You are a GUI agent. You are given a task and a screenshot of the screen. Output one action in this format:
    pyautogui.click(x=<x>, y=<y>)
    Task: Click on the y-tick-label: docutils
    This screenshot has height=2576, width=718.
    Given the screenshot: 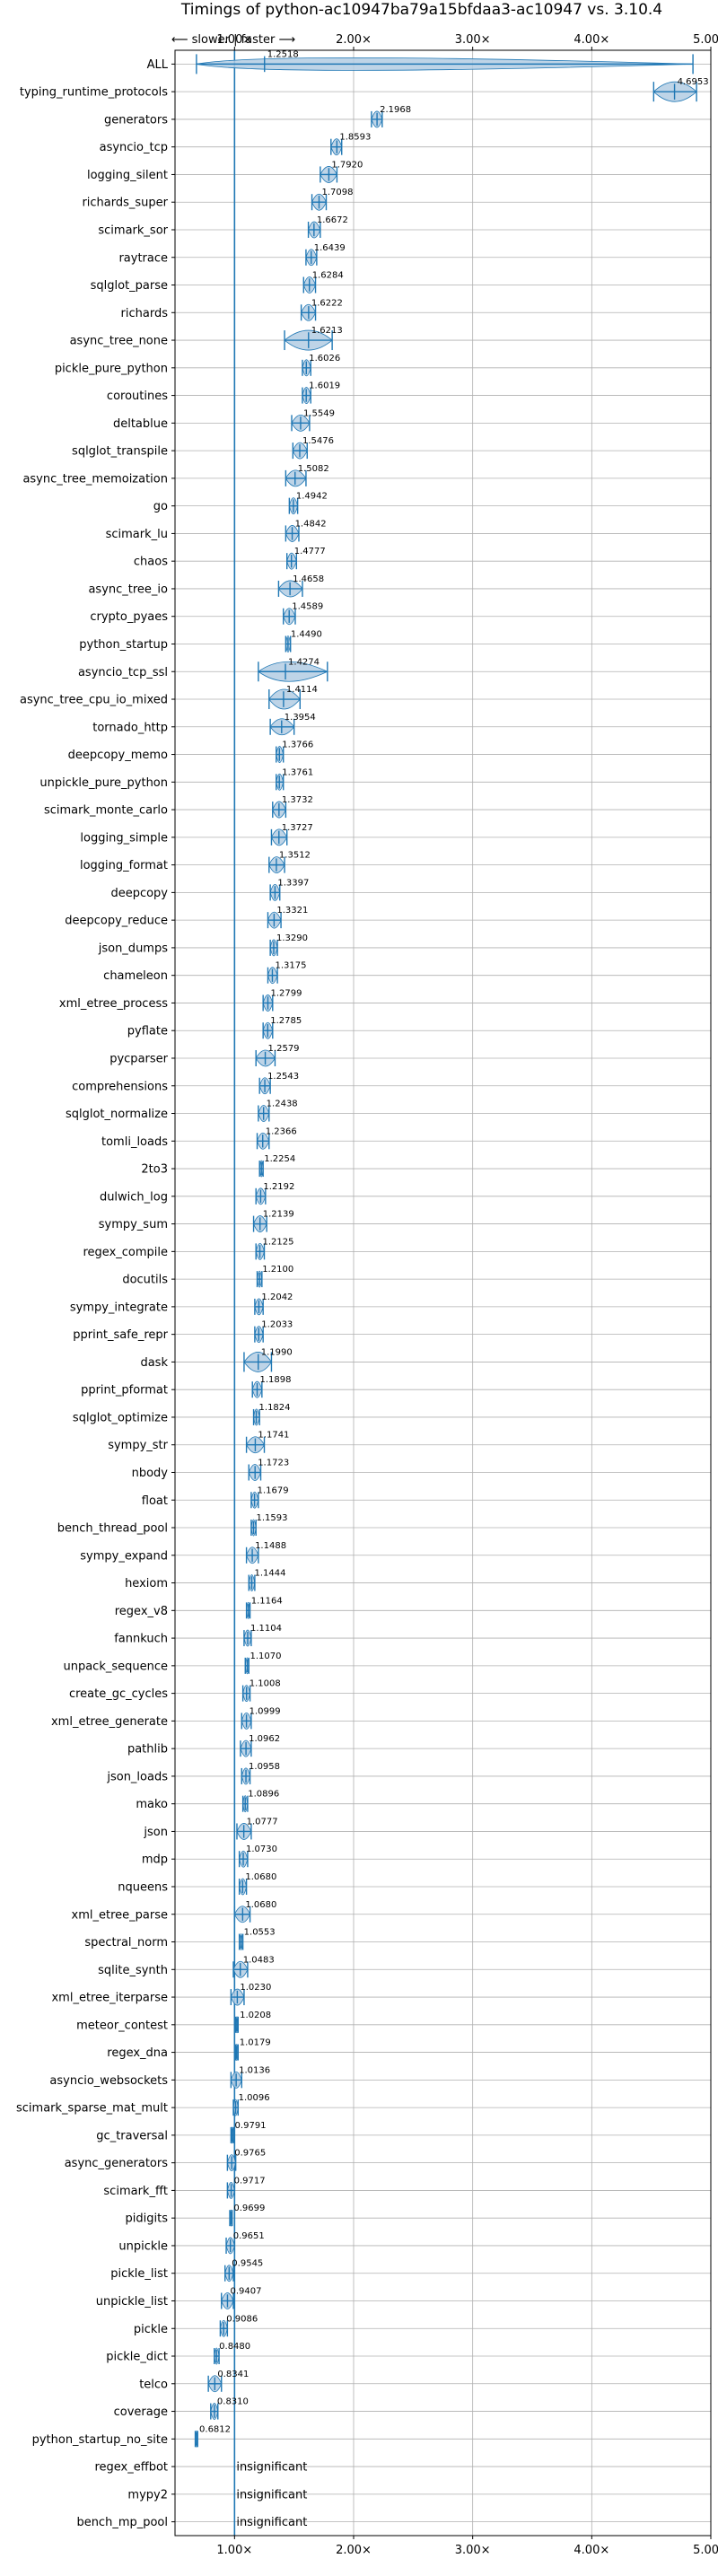 What is the action you would take?
    pyautogui.click(x=145, y=1280)
    